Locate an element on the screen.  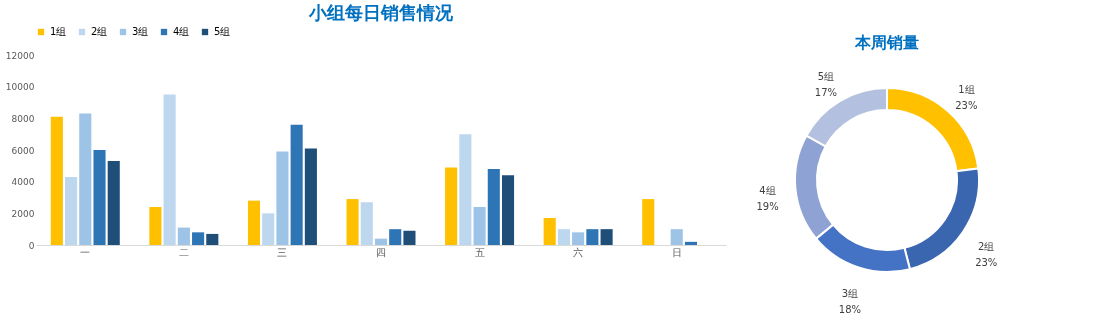
legend-label: 1组 is located at coordinates (58, 31).